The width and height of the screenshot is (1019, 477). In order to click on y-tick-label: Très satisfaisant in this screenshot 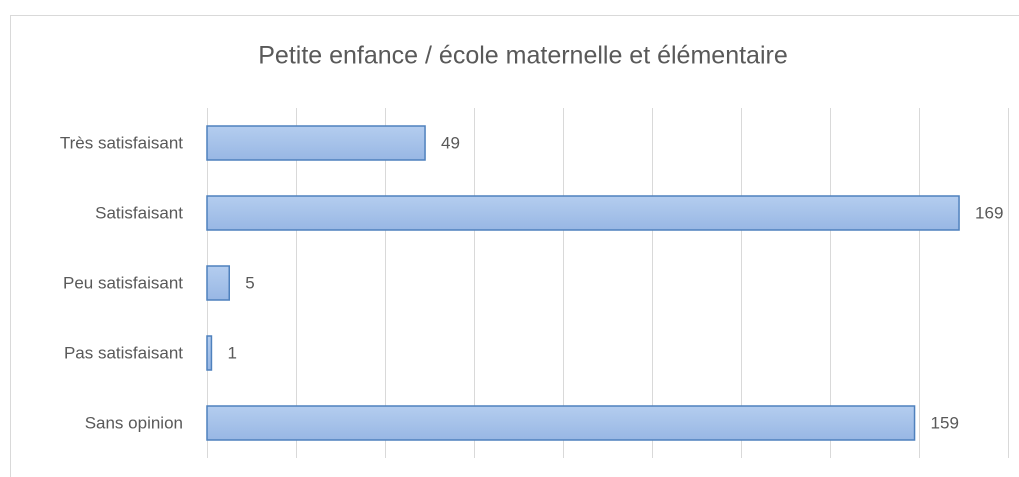, I will do `click(121, 142)`.